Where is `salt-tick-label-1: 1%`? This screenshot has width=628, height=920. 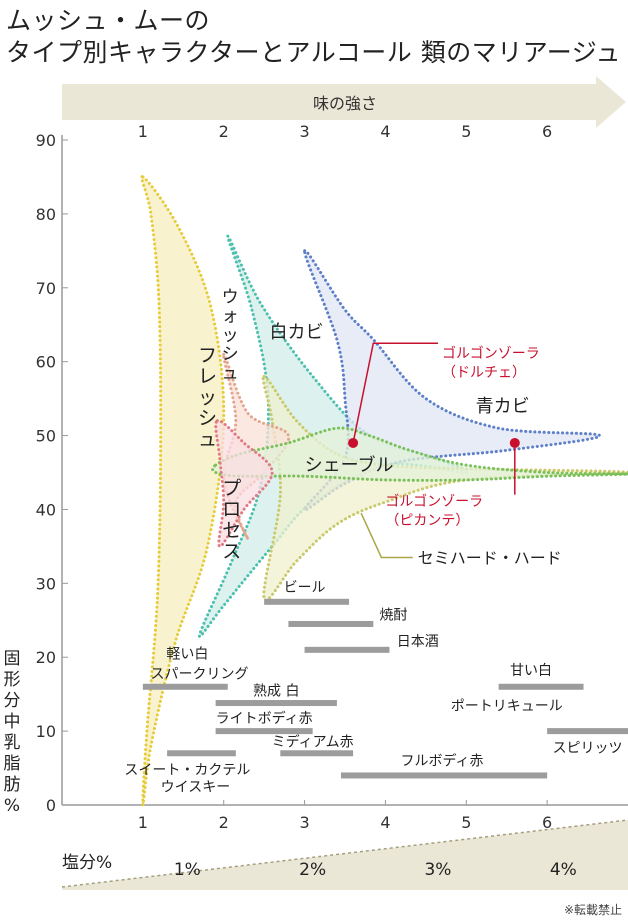
salt-tick-label-1: 1% is located at coordinates (187, 870).